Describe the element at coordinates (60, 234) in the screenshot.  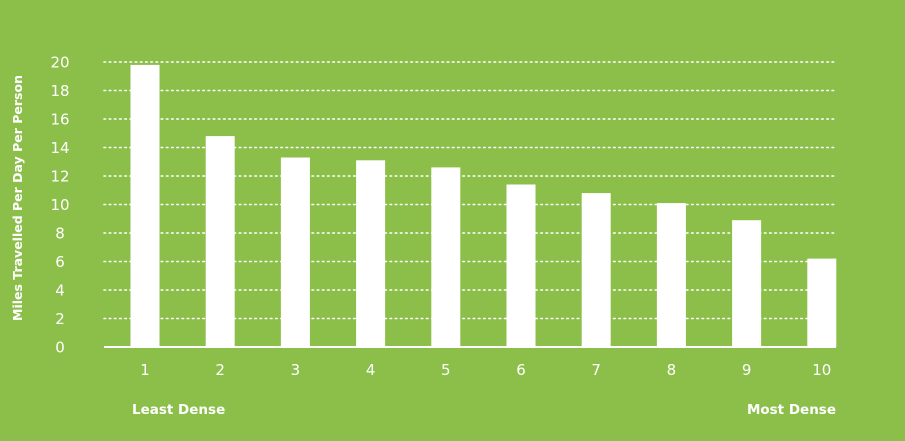
I see `y-tick-label: 8` at that location.